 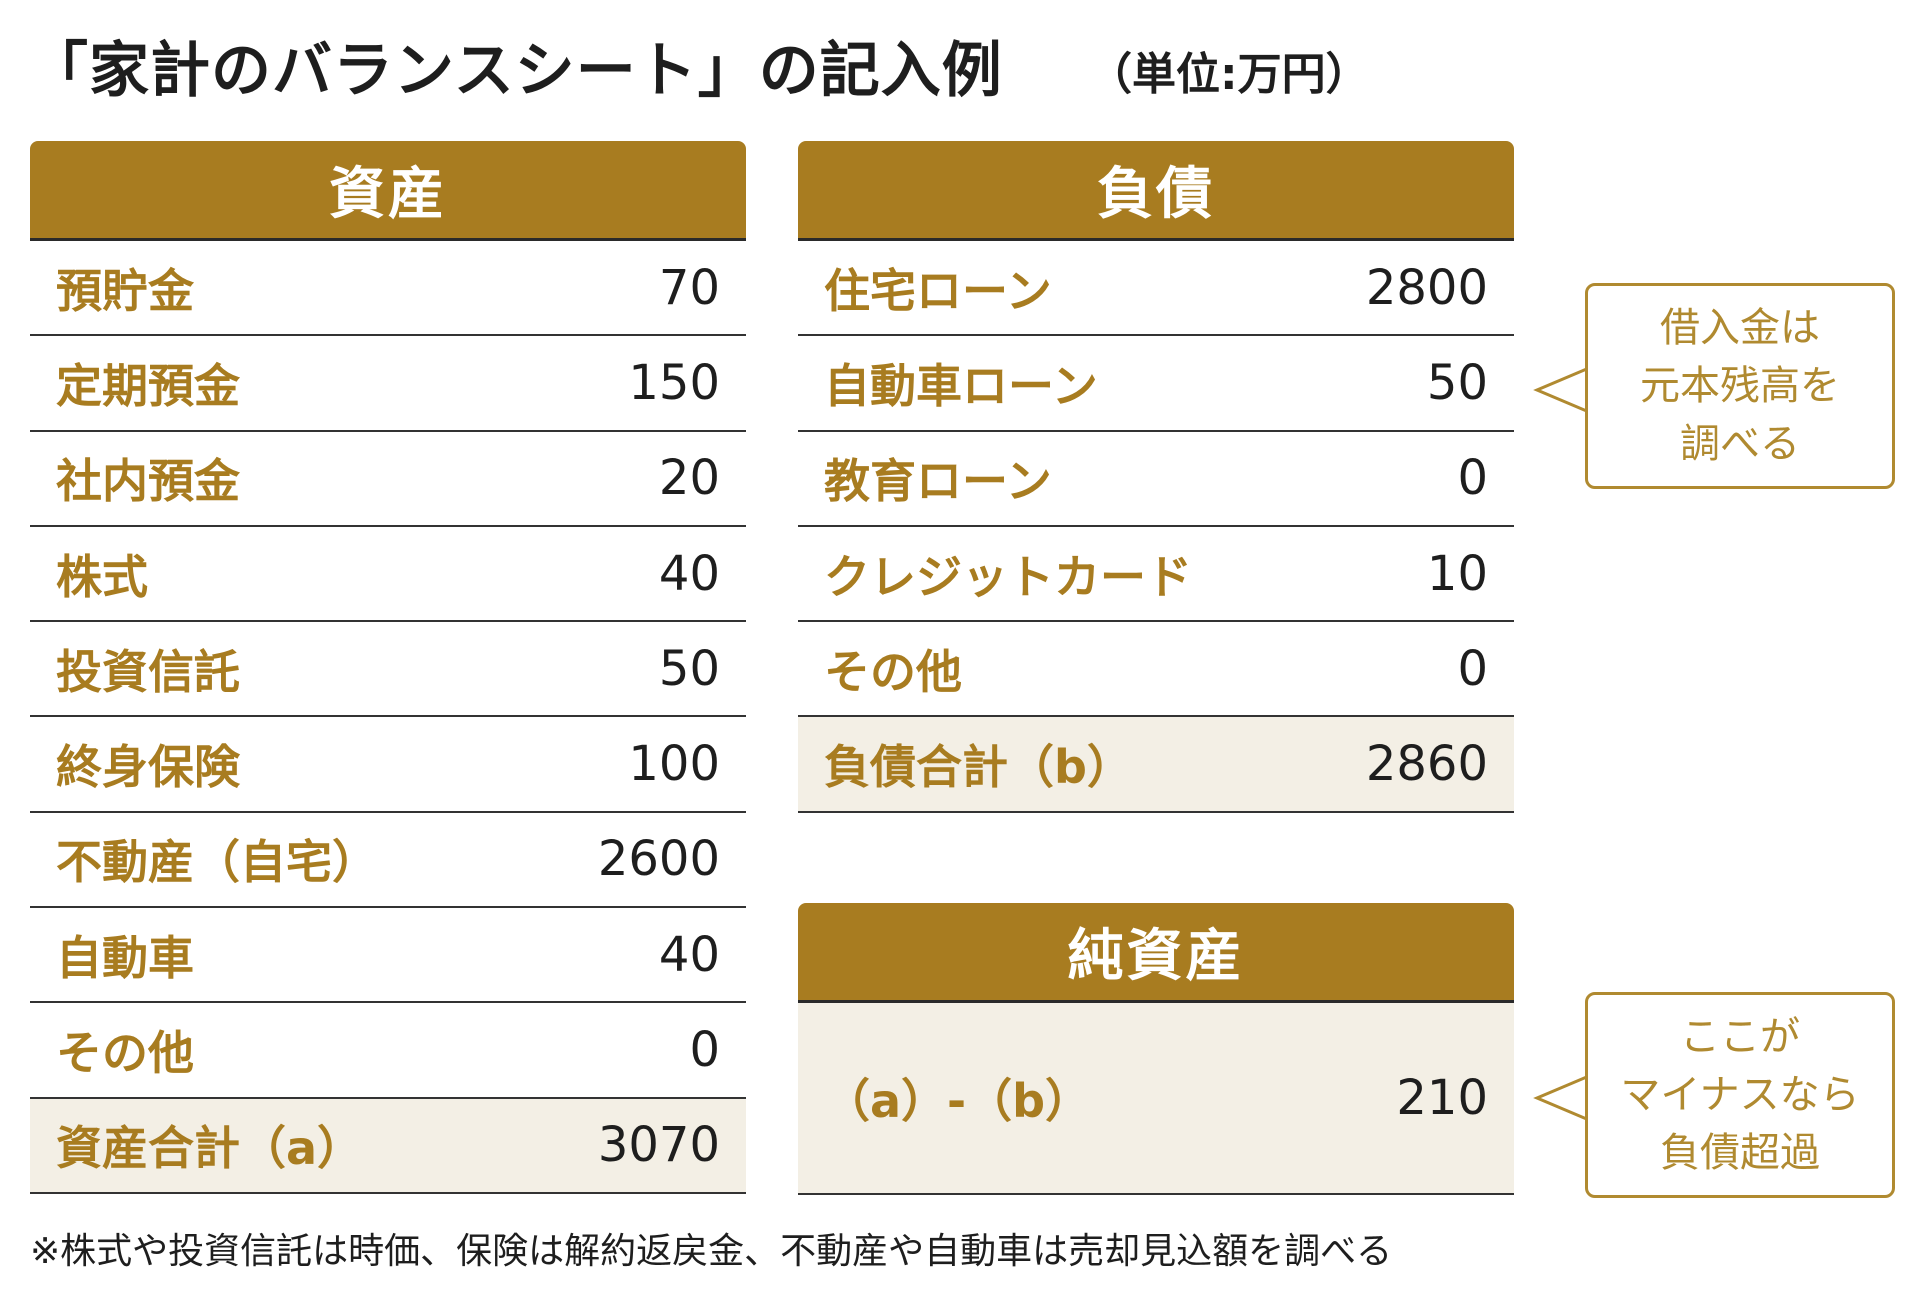 What do you see at coordinates (938, 290) in the screenshot?
I see `row-label: 住宅ローン` at bounding box center [938, 290].